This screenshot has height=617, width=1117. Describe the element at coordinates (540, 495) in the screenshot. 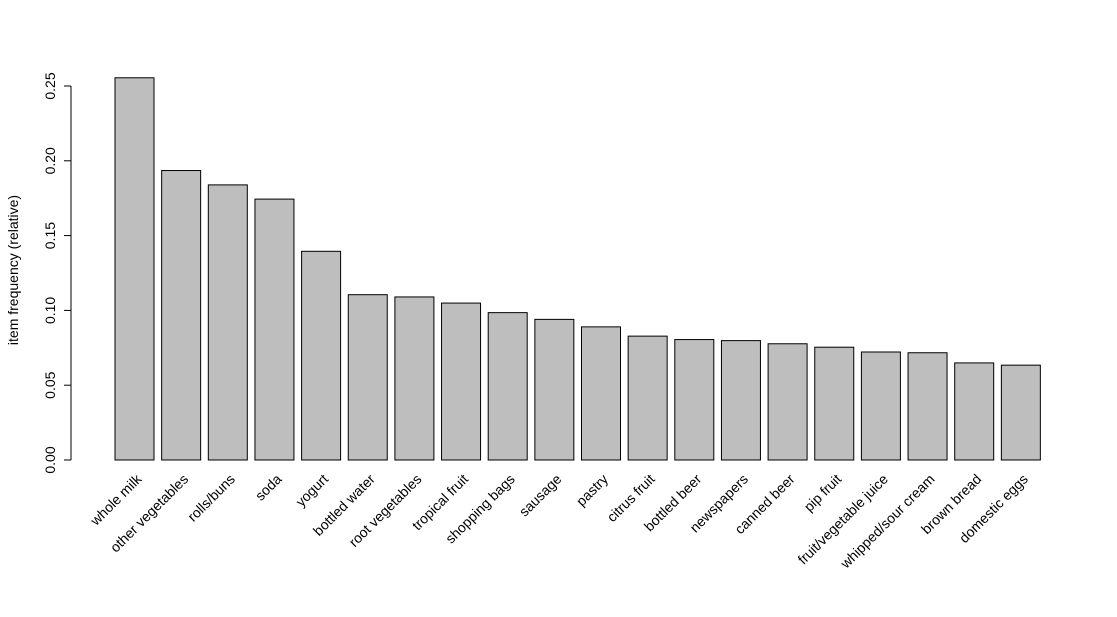

I see `x-tick-label: sausage` at that location.